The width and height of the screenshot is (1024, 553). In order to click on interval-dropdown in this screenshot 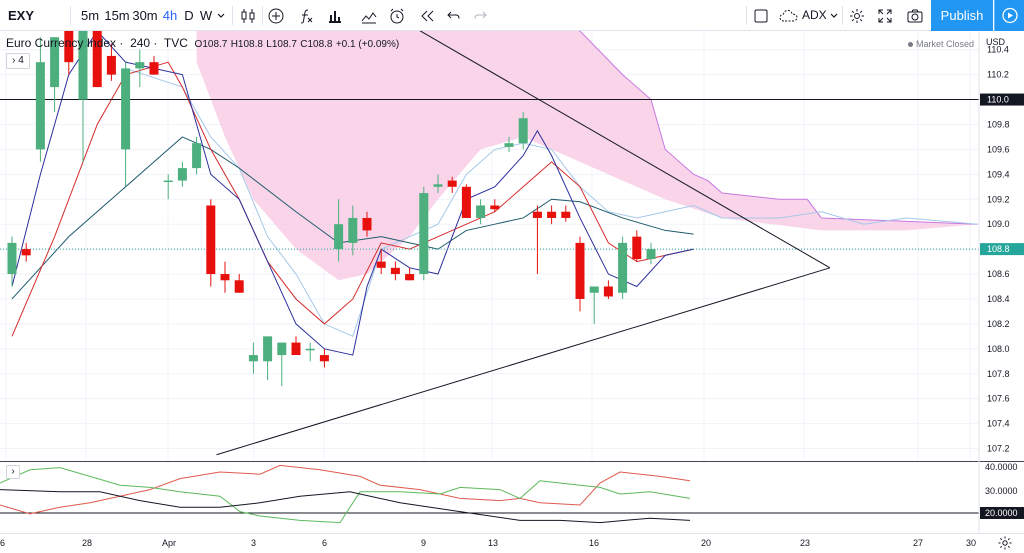, I will do `click(221, 15)`.